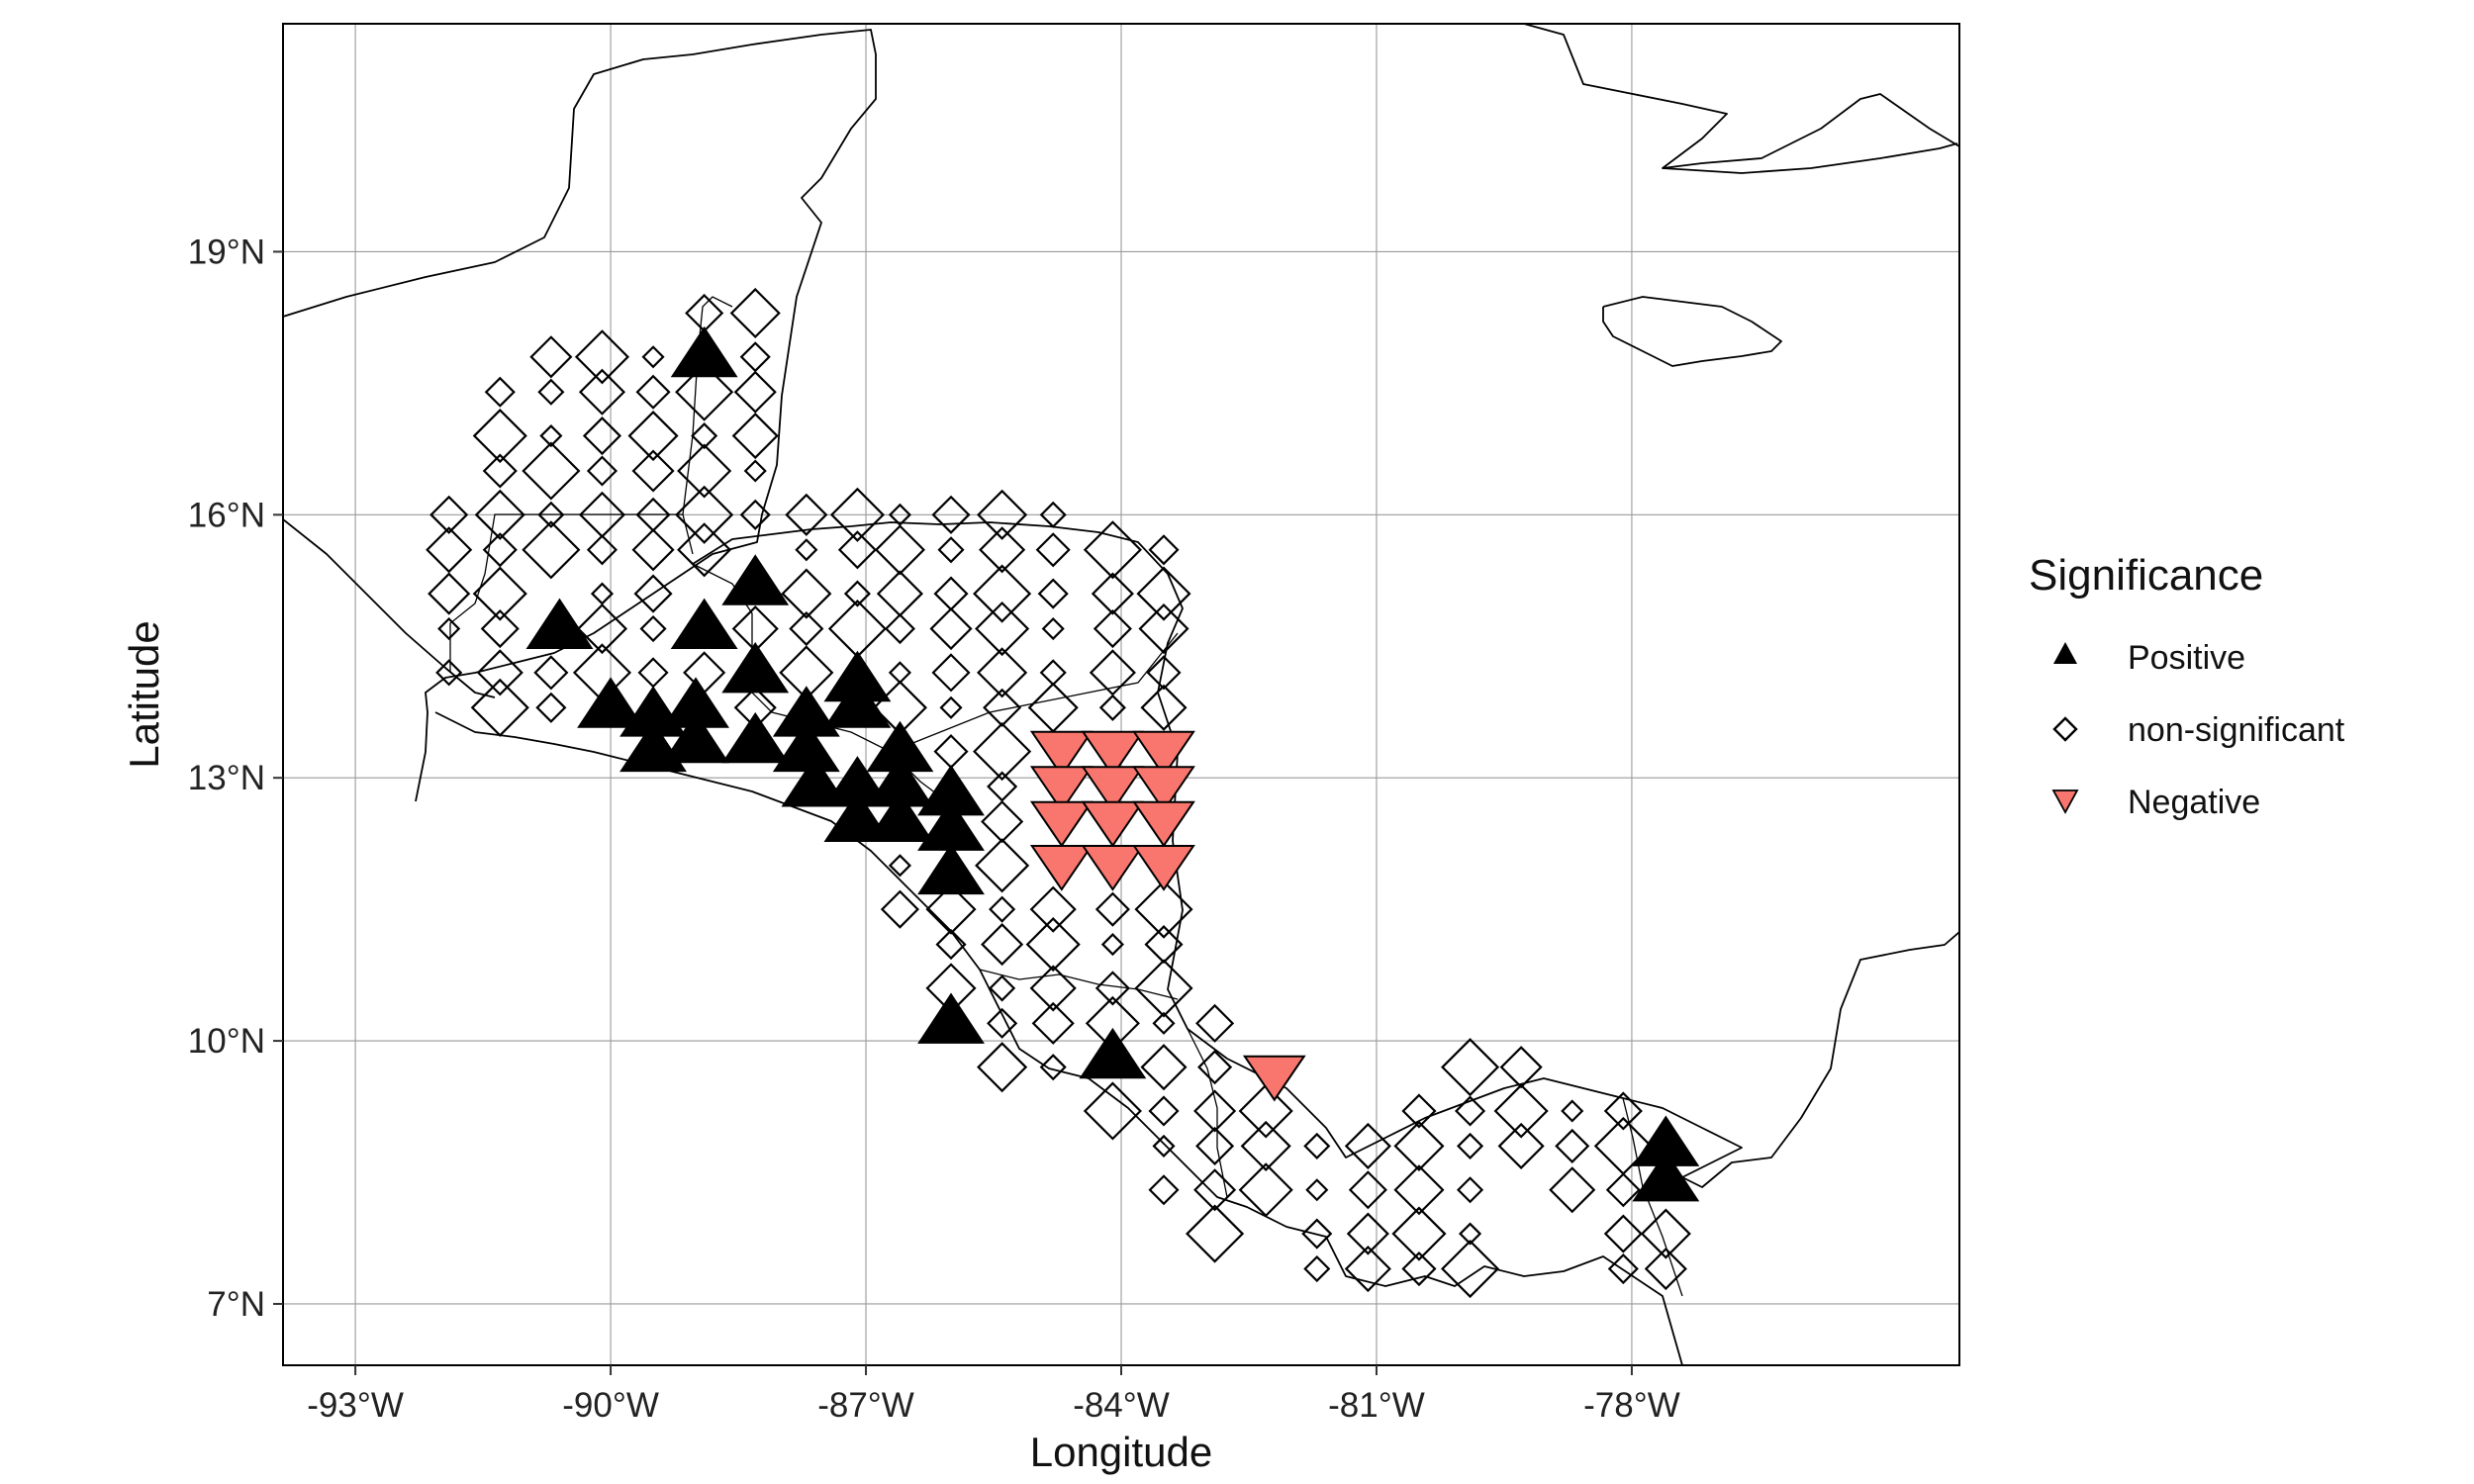 The width and height of the screenshot is (2474, 1484). What do you see at coordinates (1121, 1452) in the screenshot?
I see `x-axis-title: Longitude` at bounding box center [1121, 1452].